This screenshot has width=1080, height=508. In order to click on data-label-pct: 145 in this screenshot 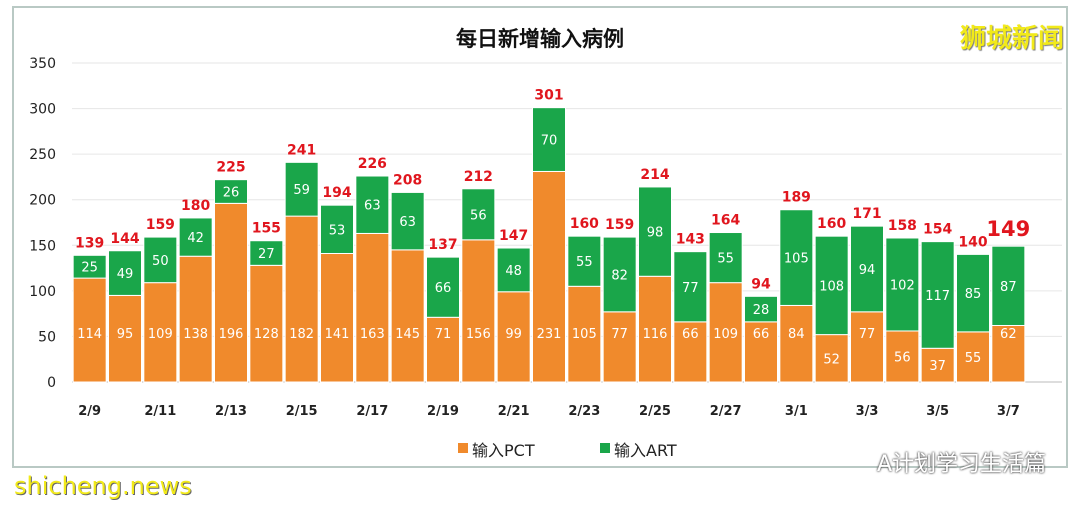, I will do `click(407, 334)`.